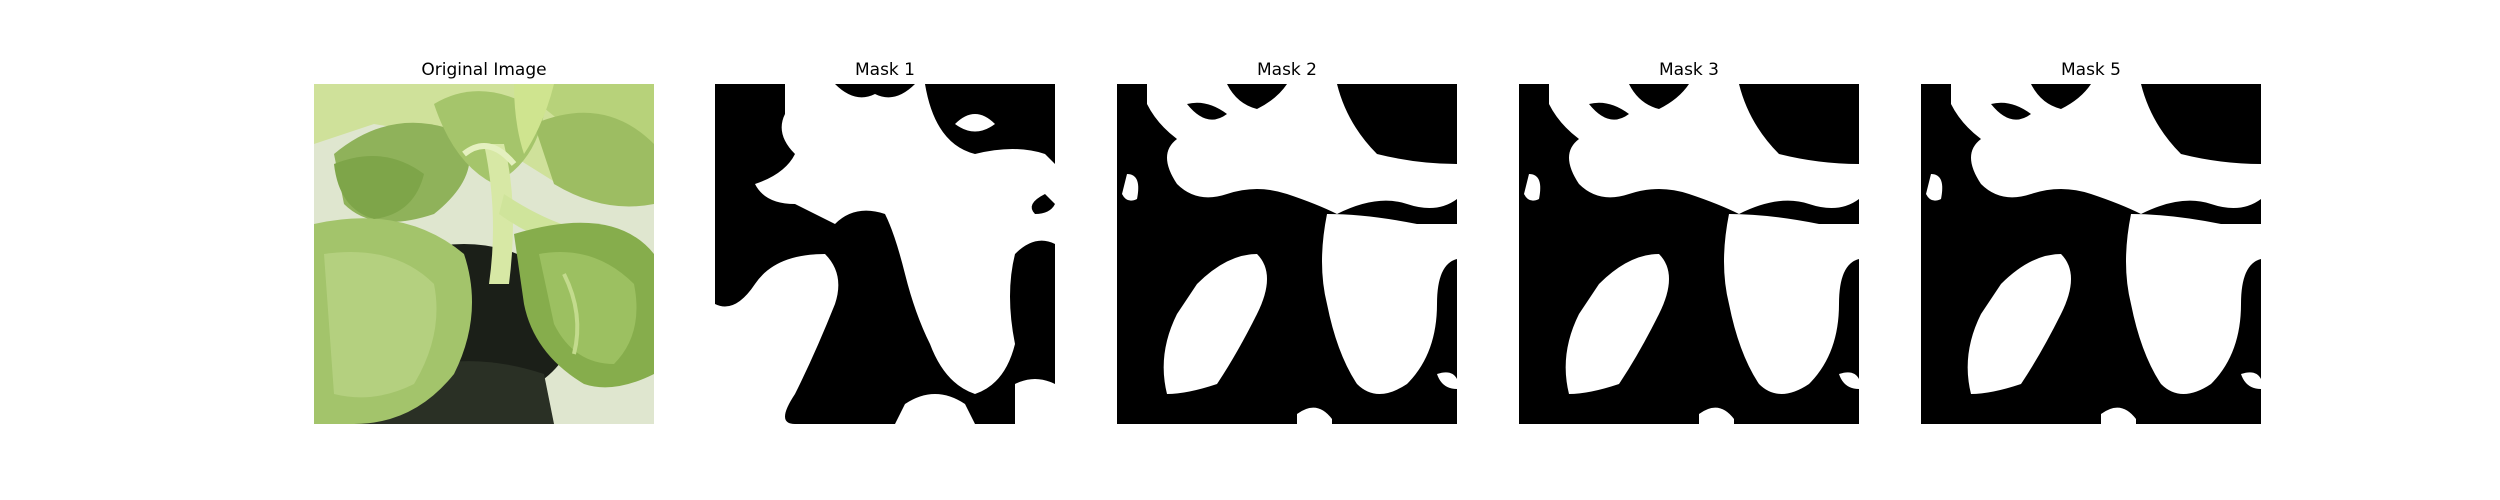 The width and height of the screenshot is (2500, 500). I want to click on panel-title: Original Image, so click(484, 70).